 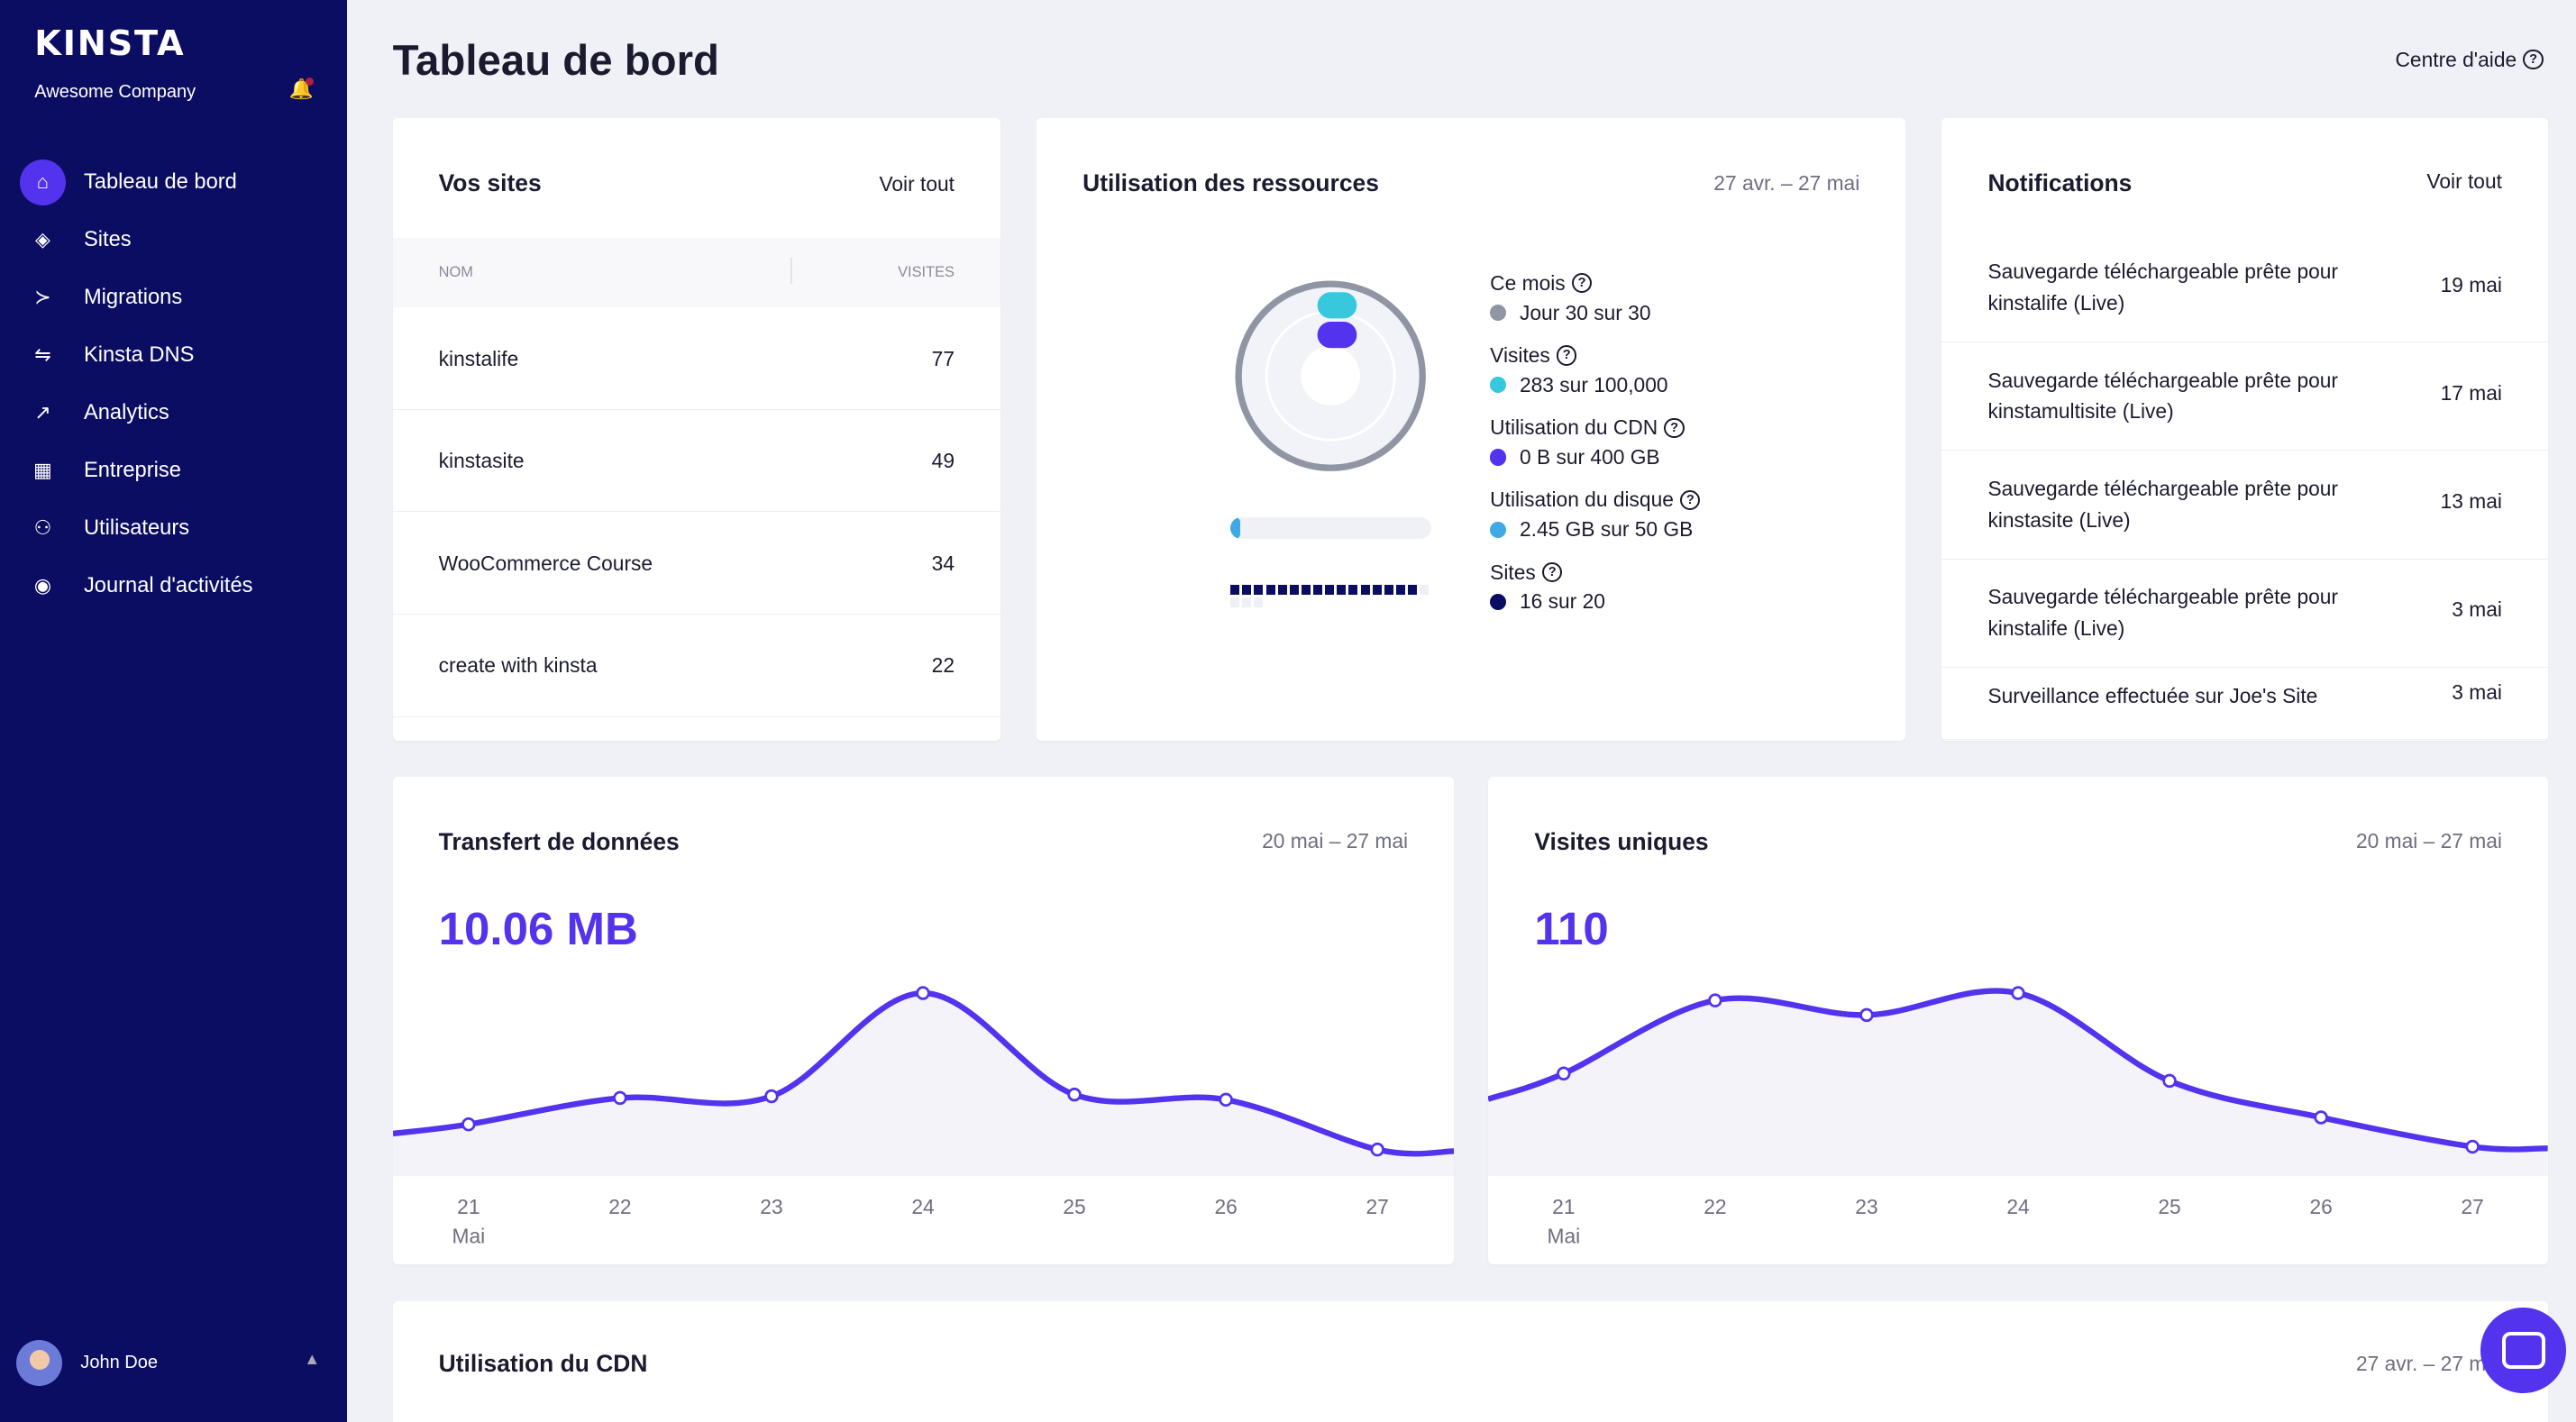 What do you see at coordinates (176, 240) in the screenshot?
I see `sidebar-item-sites: ◈ Sites` at bounding box center [176, 240].